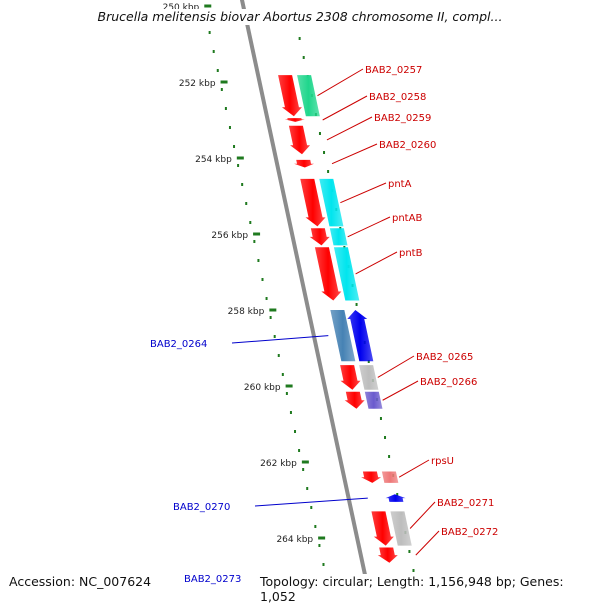 The image size is (600, 604). Describe the element at coordinates (213, 160) in the screenshot. I see `ruler-tick-label: 254 kbp` at that location.